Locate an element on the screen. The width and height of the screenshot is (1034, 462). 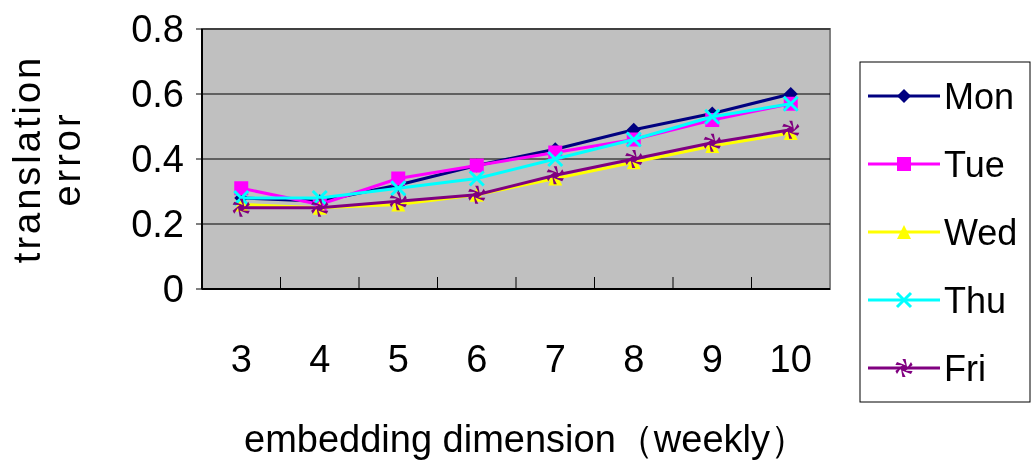
legend-label: Mon is located at coordinates (979, 96).